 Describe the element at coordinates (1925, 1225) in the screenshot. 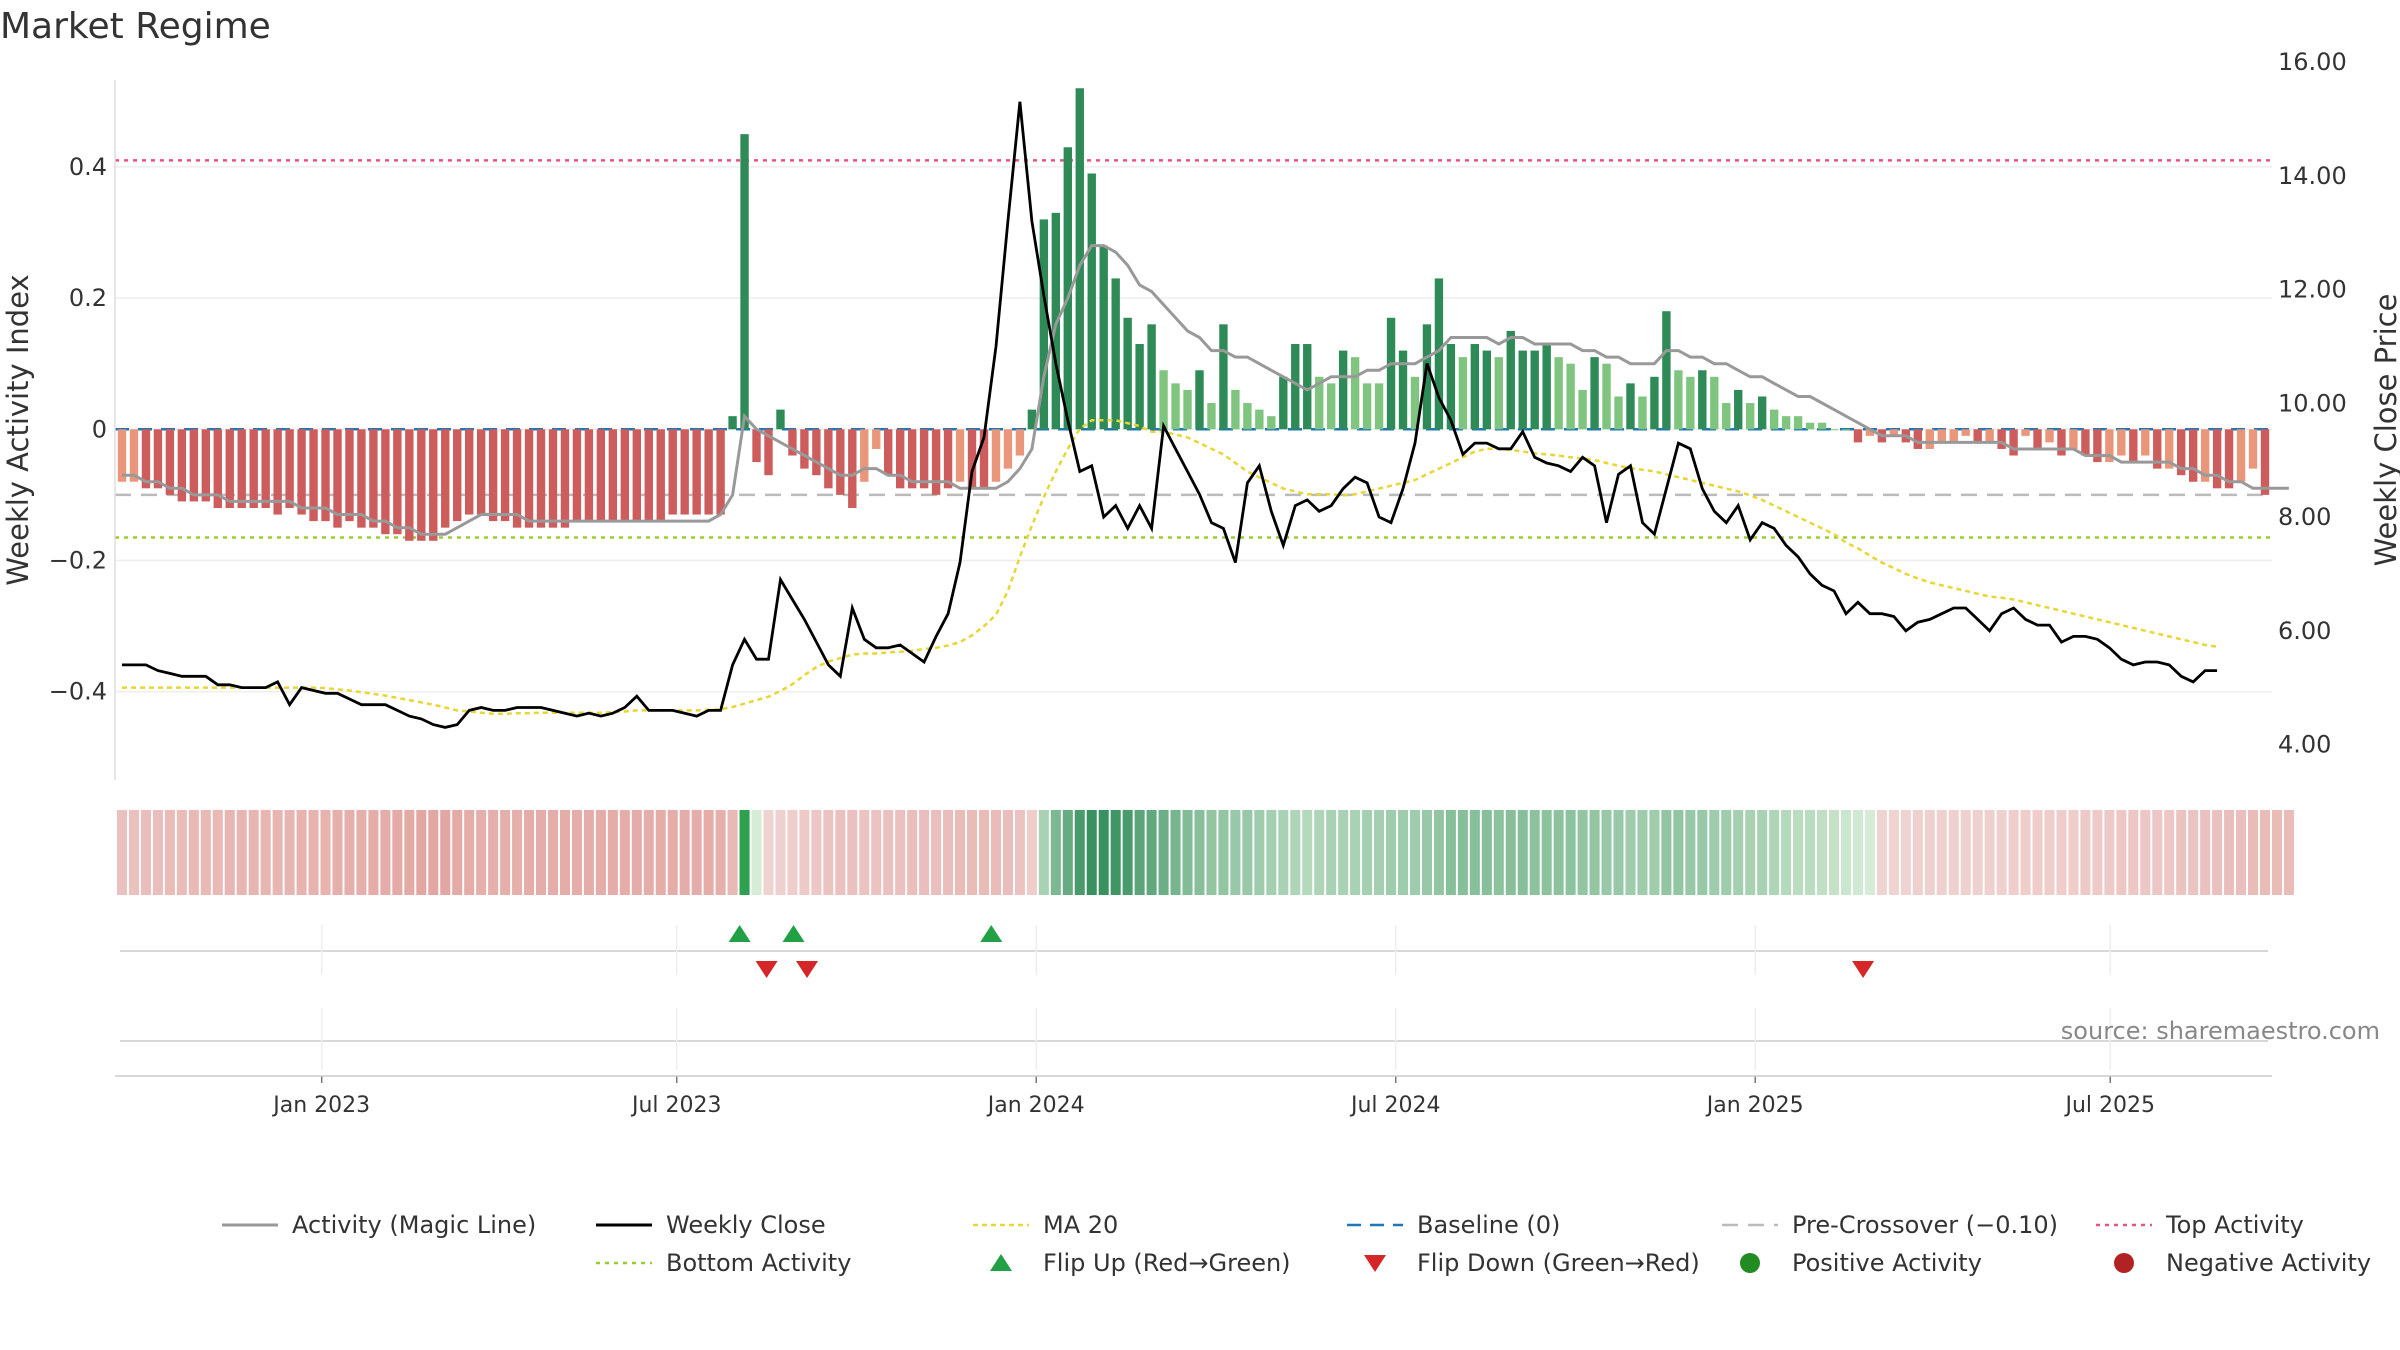

I see `legend-label: Pre-Crossover (−0.10)` at that location.